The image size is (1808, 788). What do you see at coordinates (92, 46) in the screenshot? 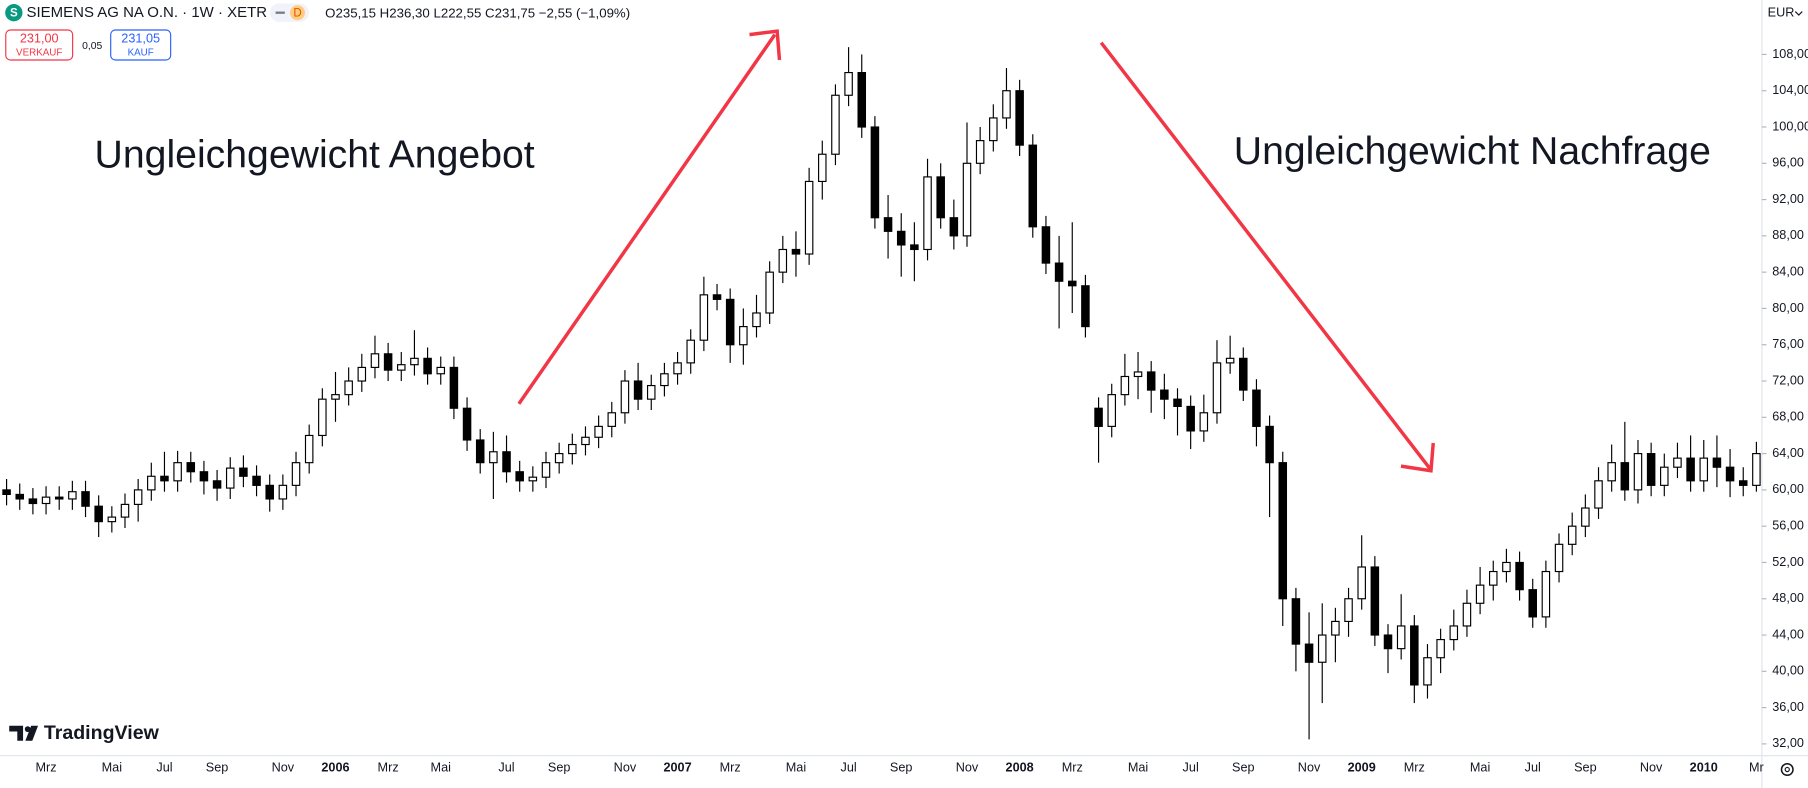
I see `spread: 0,05` at bounding box center [92, 46].